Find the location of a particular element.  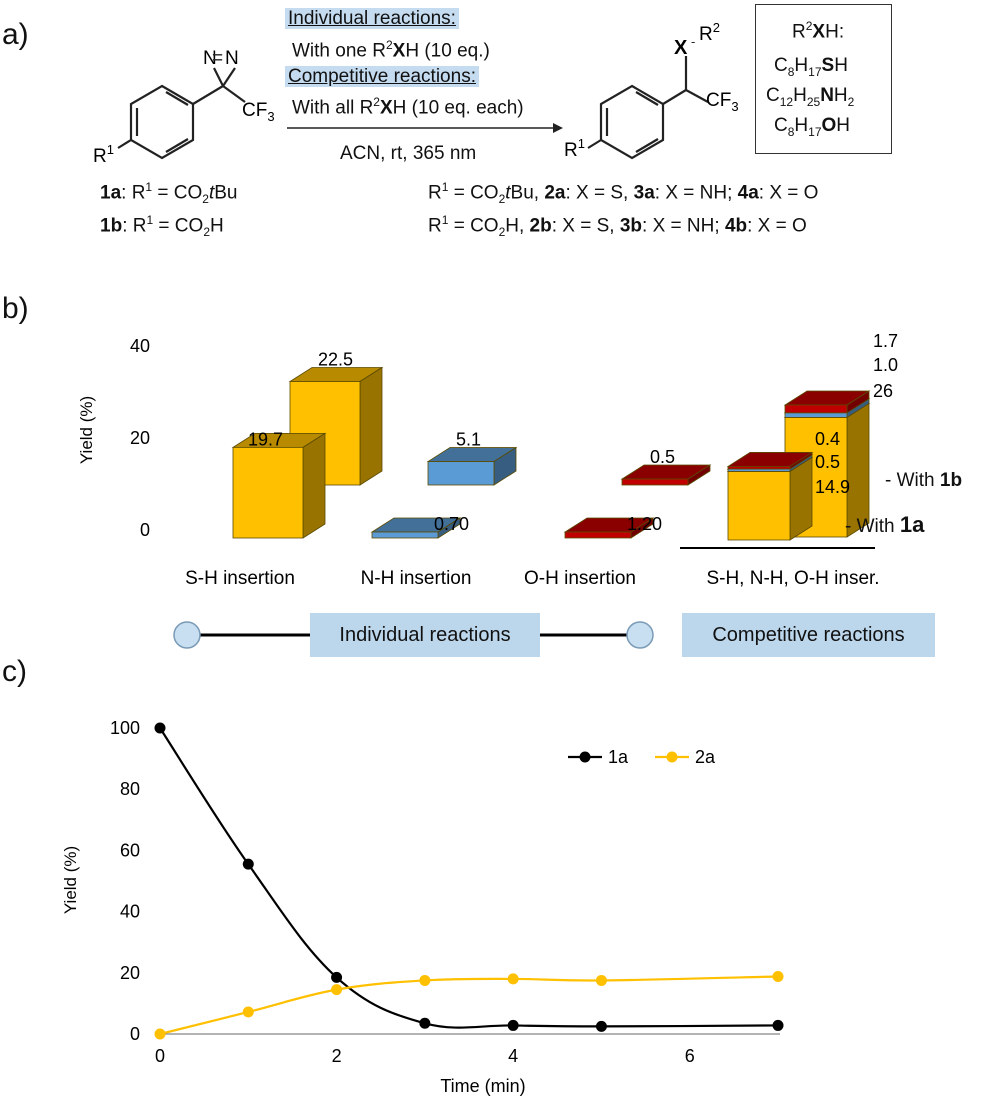

panel-label-a: a) is located at coordinates (15, 34).